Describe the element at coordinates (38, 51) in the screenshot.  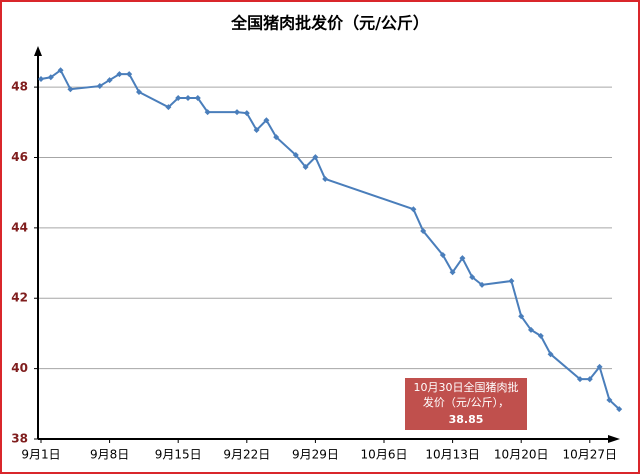
I see `y-axis-arrow` at that location.